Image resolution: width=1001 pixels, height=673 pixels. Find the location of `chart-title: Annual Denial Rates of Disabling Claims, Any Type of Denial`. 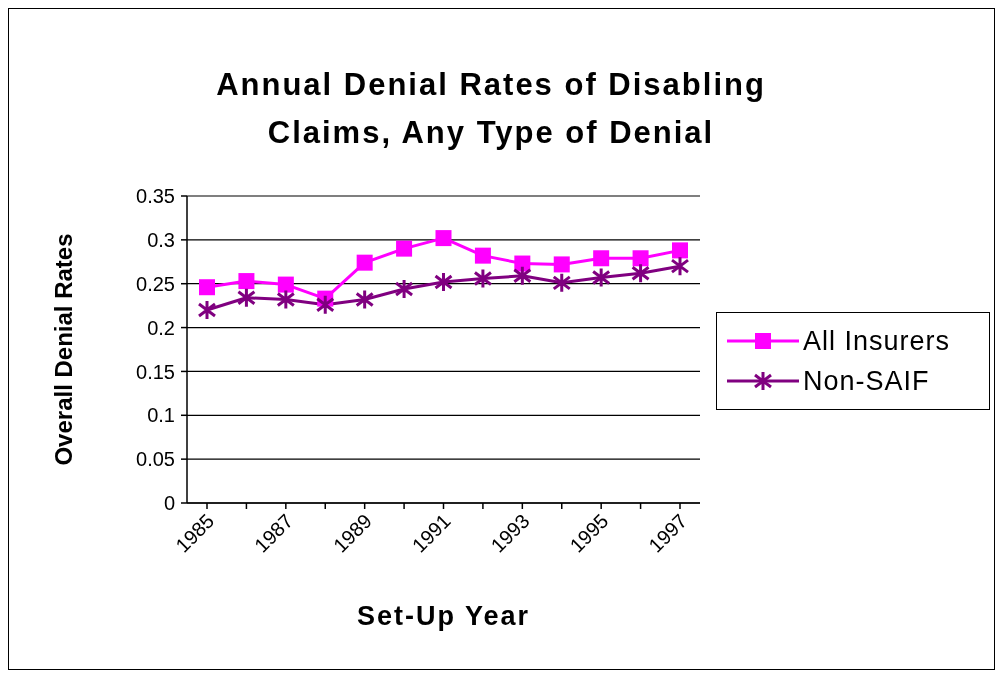

chart-title: Annual Denial Rates of Disabling Claims, Any Type of Denial is located at coordinates (491, 109).